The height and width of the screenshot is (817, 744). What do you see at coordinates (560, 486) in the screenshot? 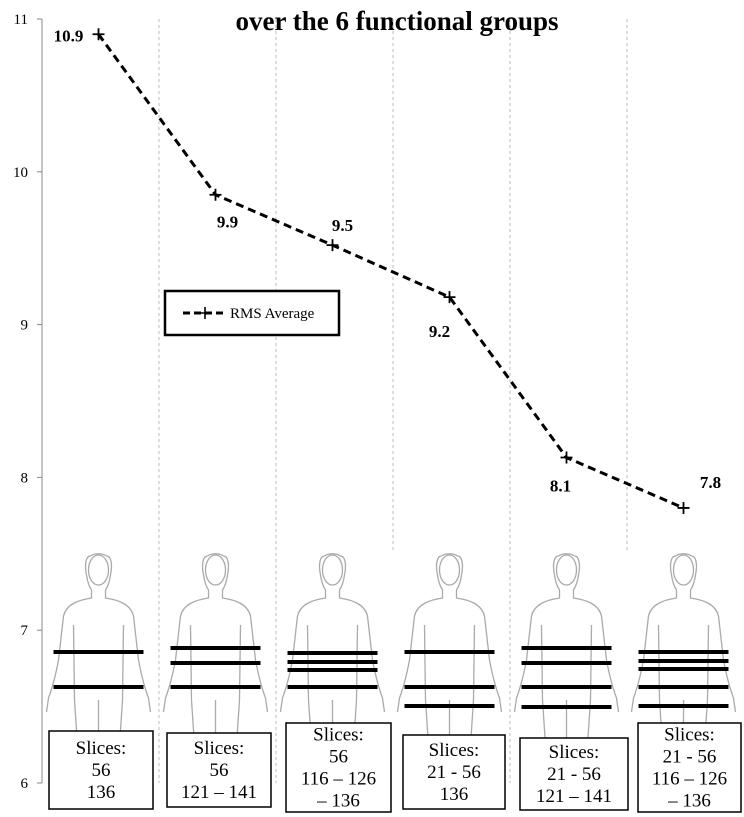
I see `data-label: 8.1` at bounding box center [560, 486].